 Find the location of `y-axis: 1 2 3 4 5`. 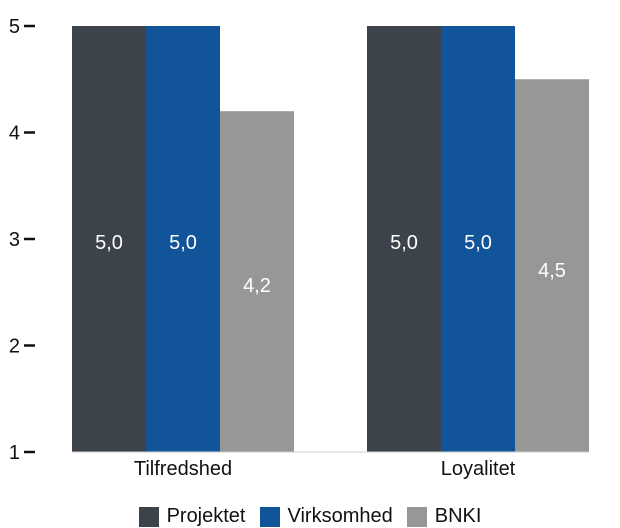

y-axis: 1 2 3 4 5 is located at coordinates (22, 240).